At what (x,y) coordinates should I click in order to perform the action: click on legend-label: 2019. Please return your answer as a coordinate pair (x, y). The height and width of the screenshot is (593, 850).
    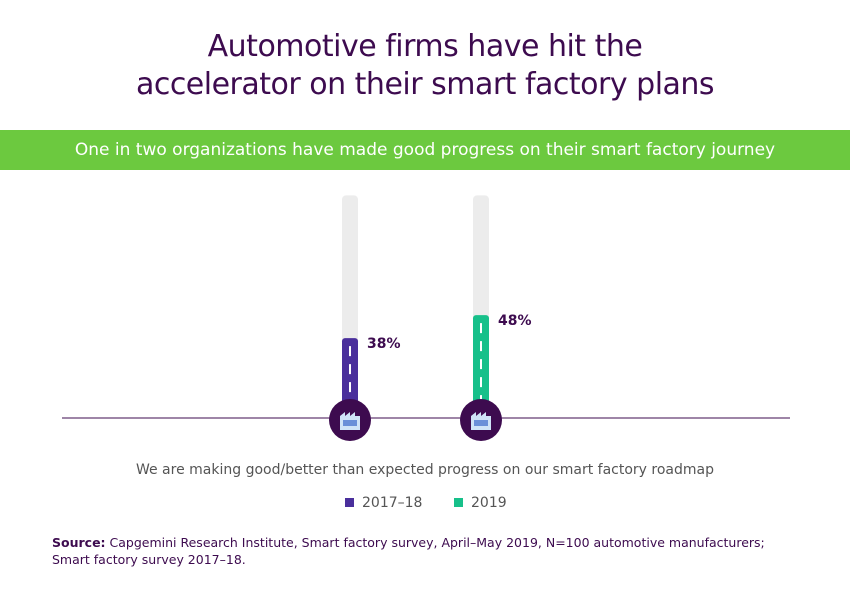
    Looking at the image, I should click on (489, 503).